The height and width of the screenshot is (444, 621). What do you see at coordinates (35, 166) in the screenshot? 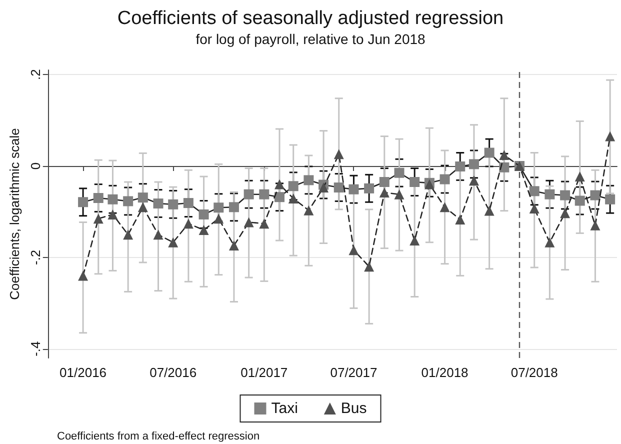
I see `y-tick-label: 0` at bounding box center [35, 166].